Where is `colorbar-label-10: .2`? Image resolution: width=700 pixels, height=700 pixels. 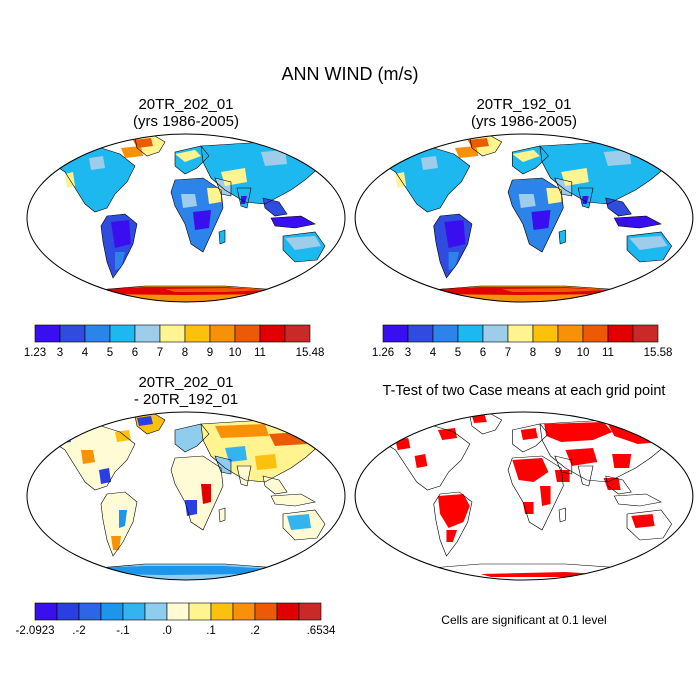 colorbar-label-10: .2 is located at coordinates (255, 631).